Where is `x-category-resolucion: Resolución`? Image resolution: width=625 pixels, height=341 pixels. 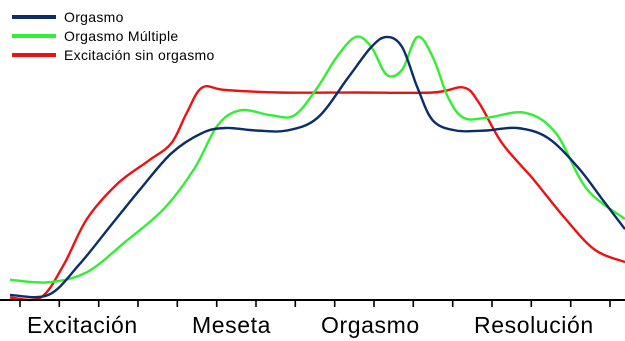 x-category-resolucion: Resolución is located at coordinates (534, 325).